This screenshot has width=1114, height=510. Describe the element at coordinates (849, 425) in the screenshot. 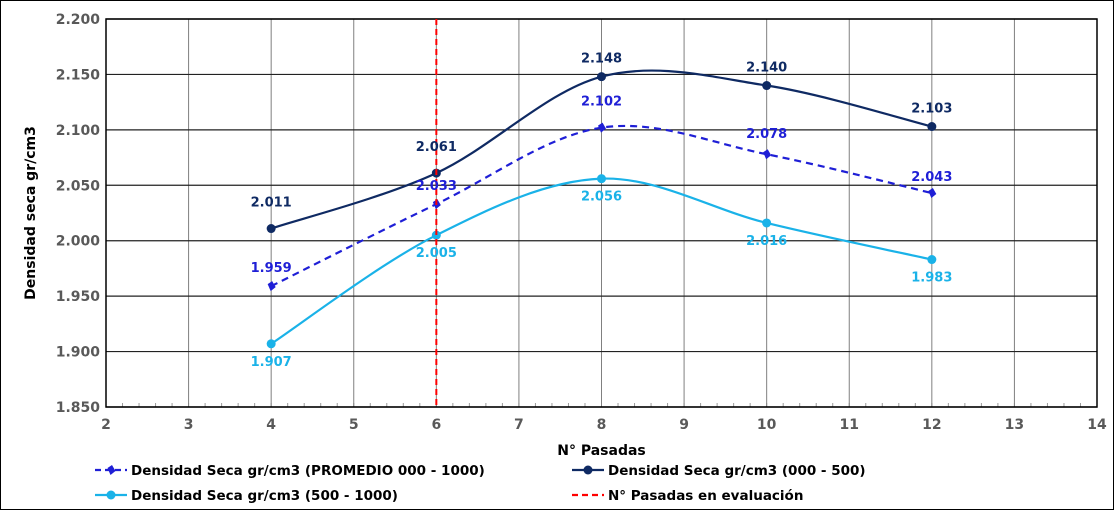

I see `x-tick-label: 11` at that location.